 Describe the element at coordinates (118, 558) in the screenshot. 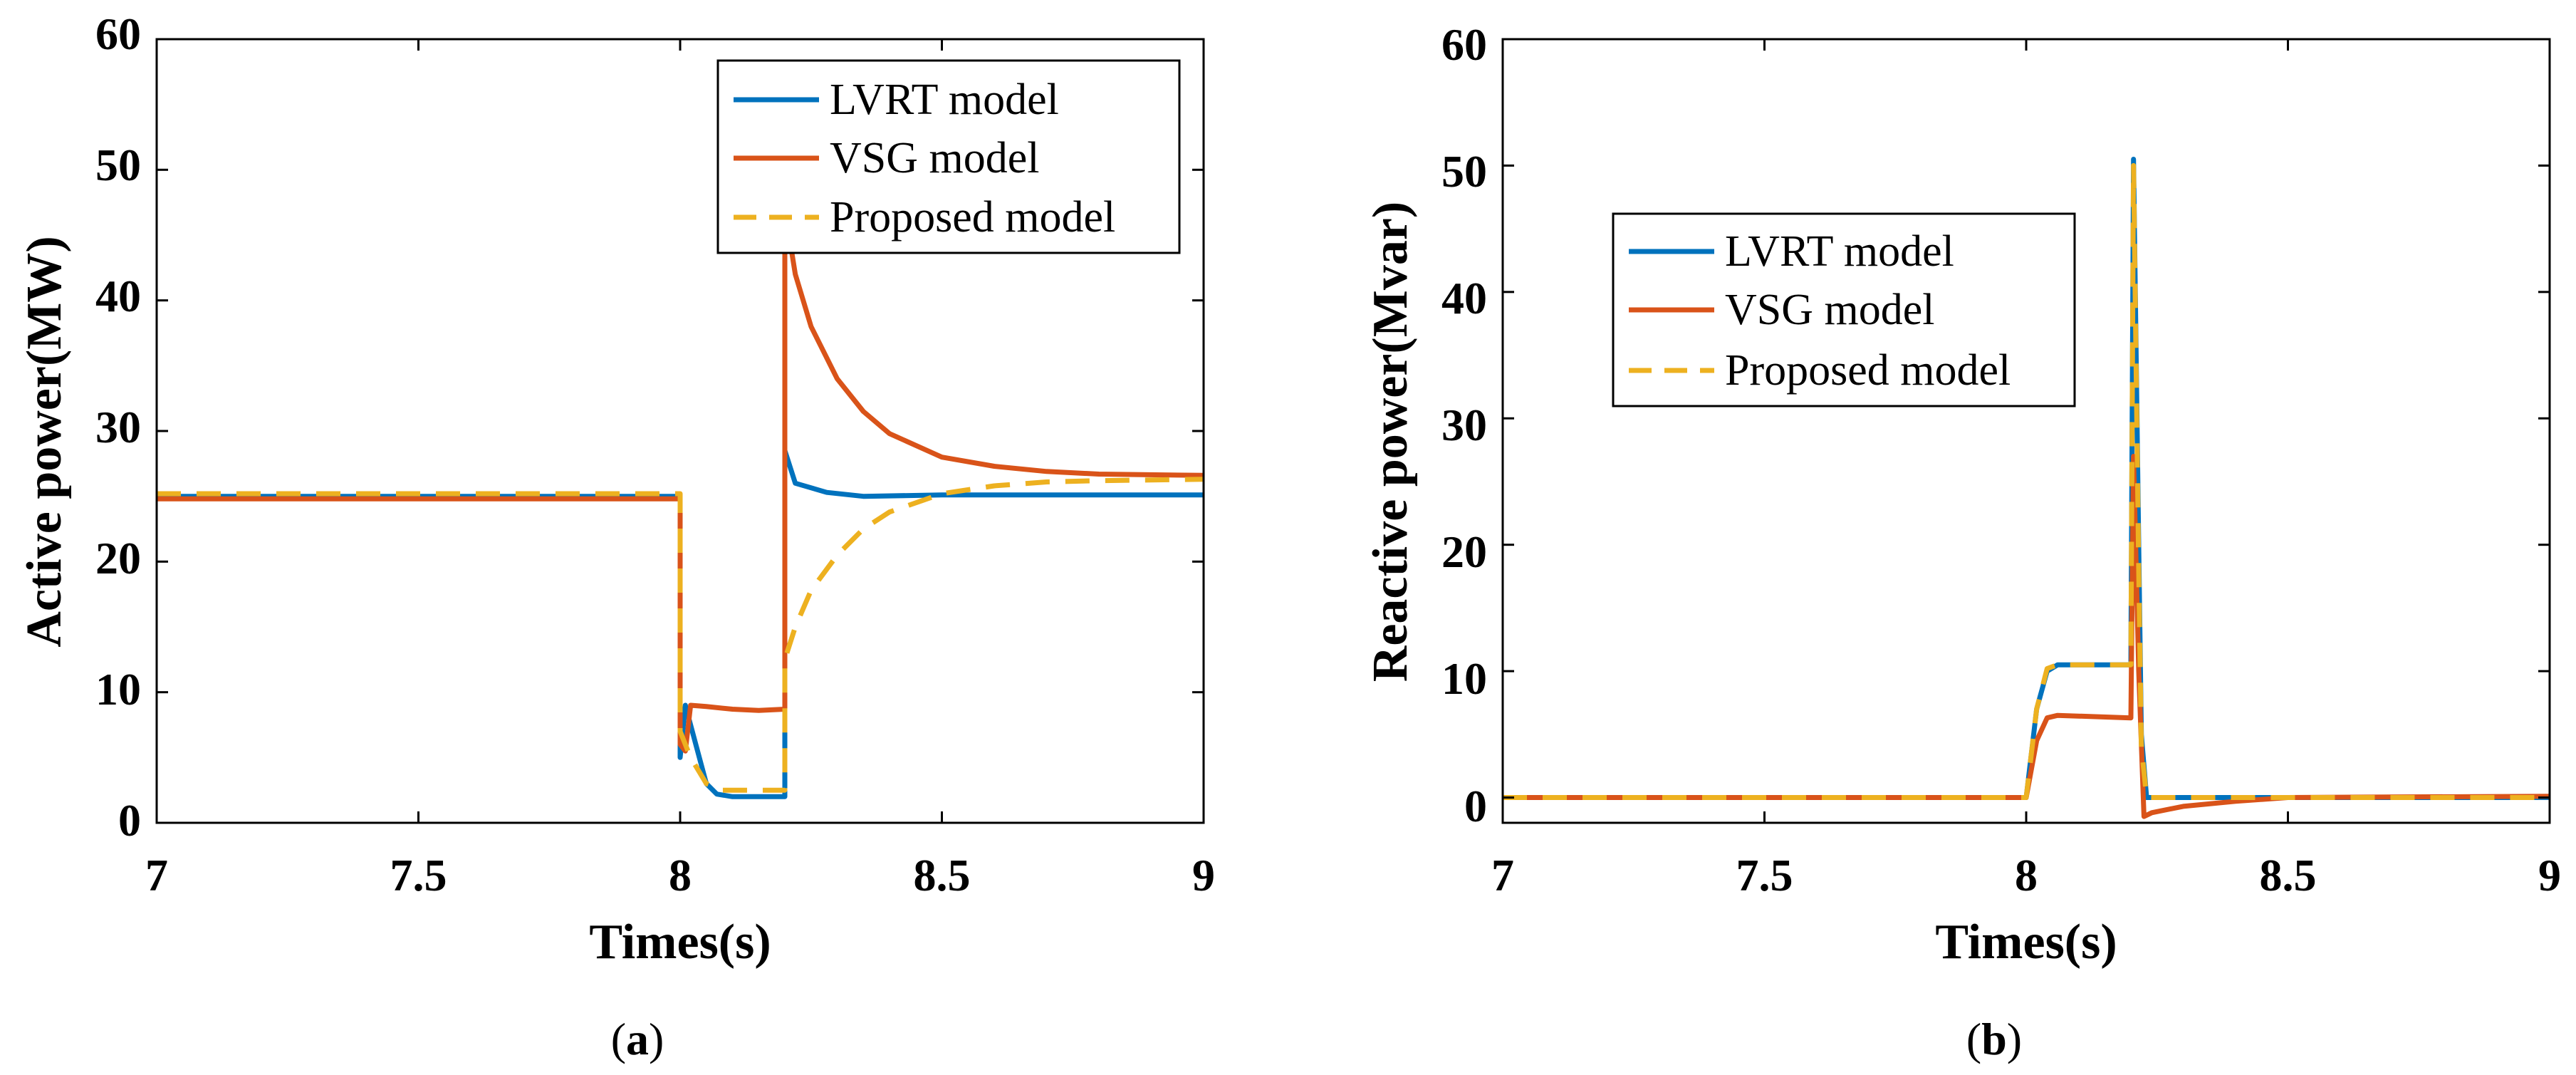

I see `panel-a-y-tick: 20` at that location.